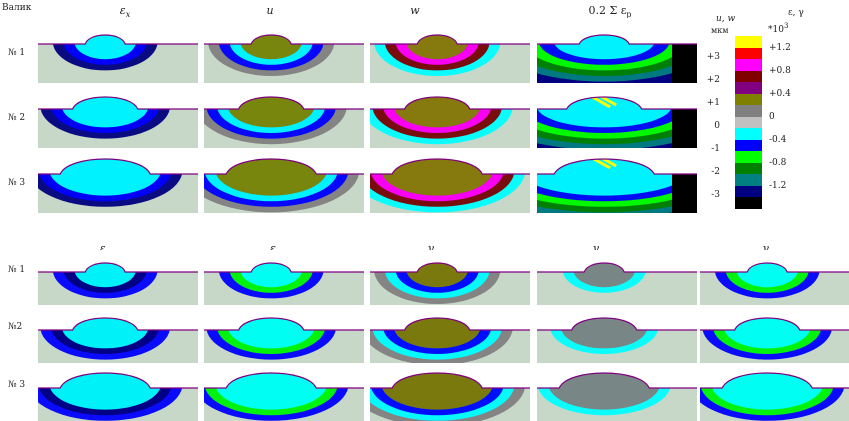 The width and height of the screenshot is (849, 421). Describe the element at coordinates (15, 327) in the screenshot. I see `row-label-bottom-2: №2` at that location.